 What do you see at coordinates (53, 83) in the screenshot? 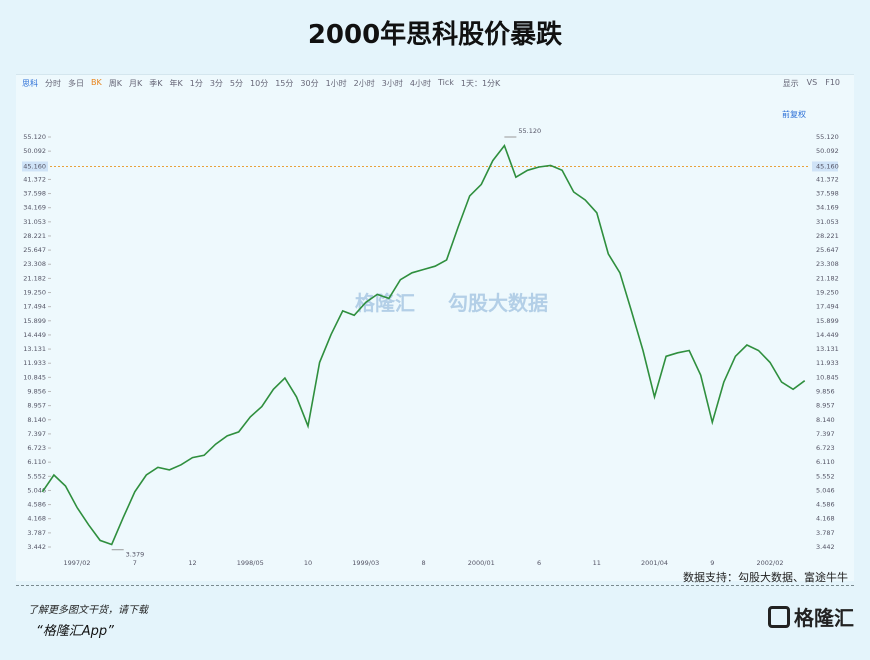
I see `toolbar-item: 分时` at bounding box center [53, 83].